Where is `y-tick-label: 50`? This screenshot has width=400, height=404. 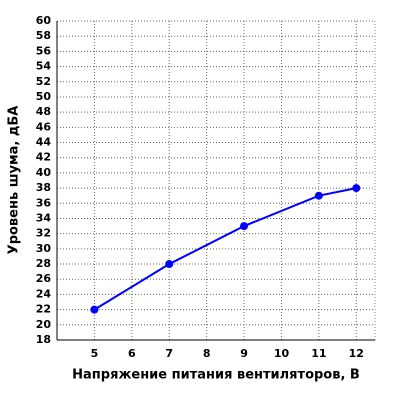 y-tick-label: 50 is located at coordinates (44, 96).